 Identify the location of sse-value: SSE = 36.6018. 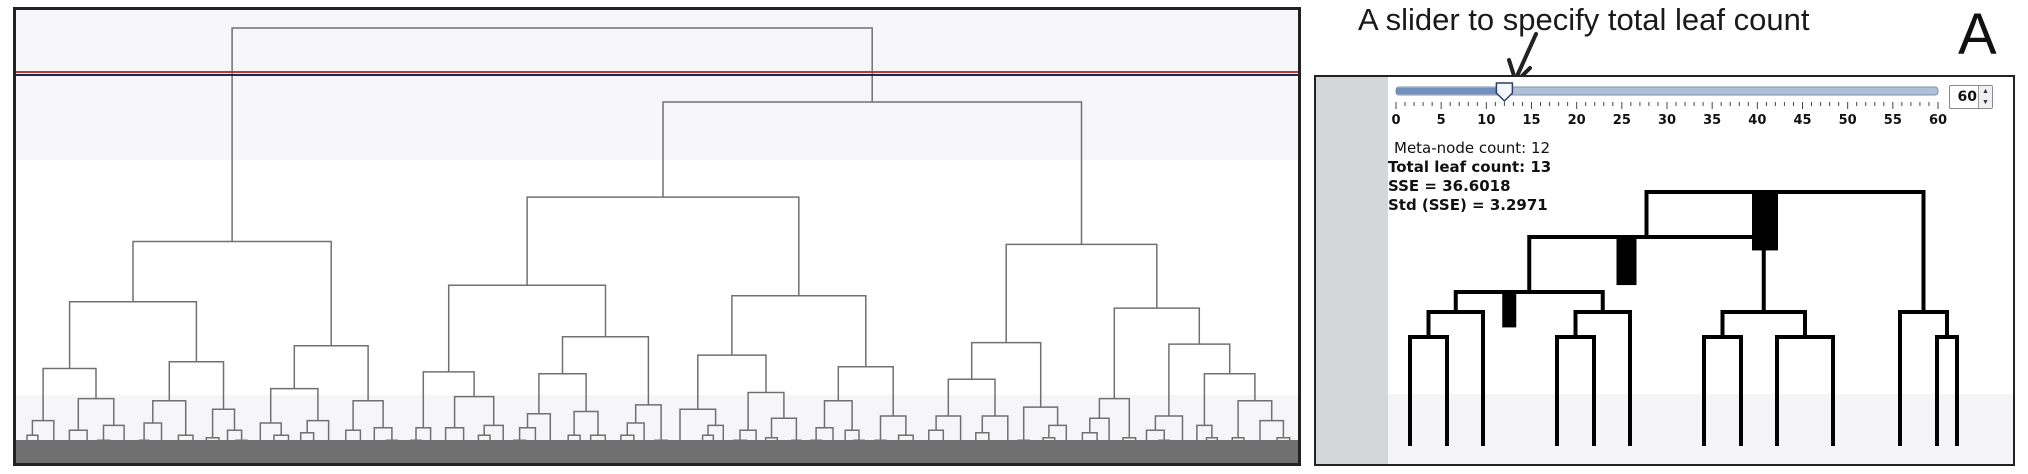
(1449, 186).